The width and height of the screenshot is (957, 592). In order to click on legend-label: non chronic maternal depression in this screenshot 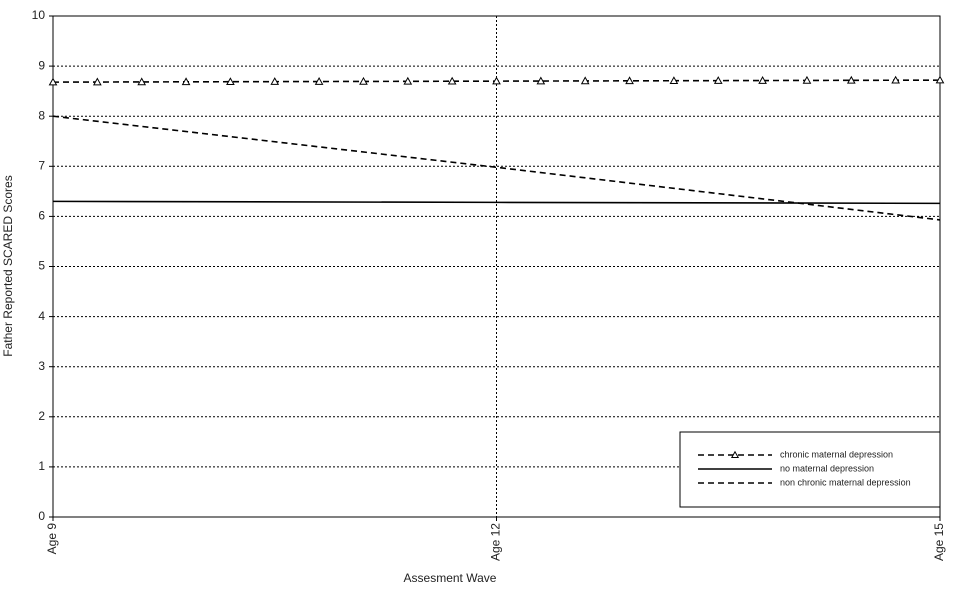, I will do `click(845, 482)`.